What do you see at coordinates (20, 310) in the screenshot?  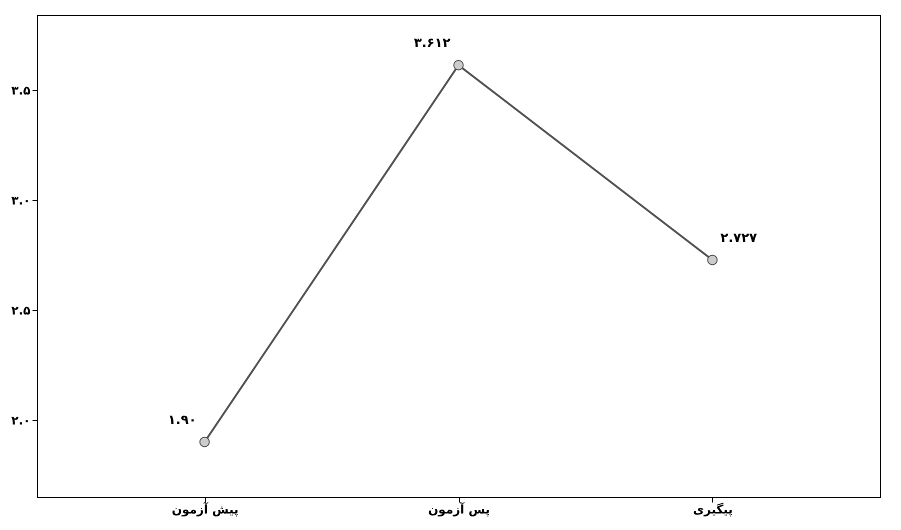 I see `y-tick-label: ۲.۵` at bounding box center [20, 310].